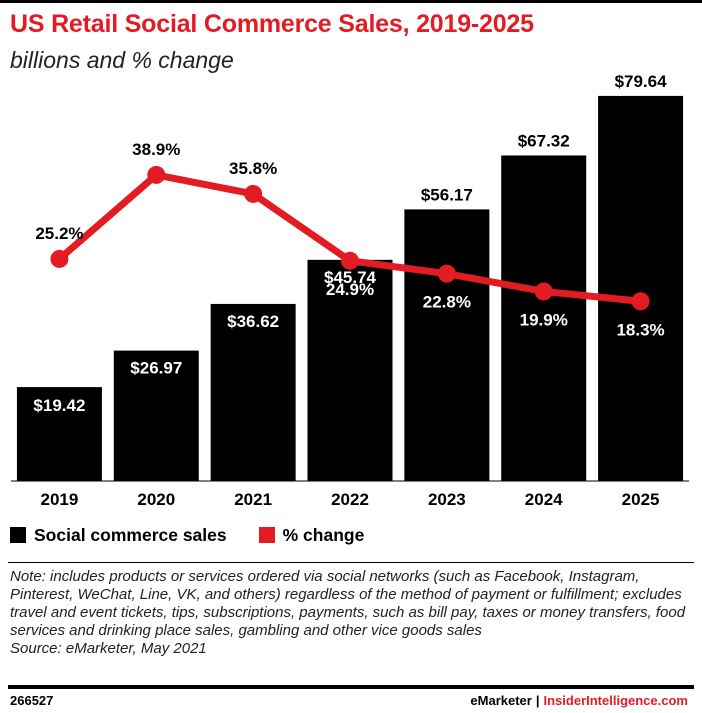 Image resolution: width=702 pixels, height=713 pixels. I want to click on legend-swatch-change, so click(266, 535).